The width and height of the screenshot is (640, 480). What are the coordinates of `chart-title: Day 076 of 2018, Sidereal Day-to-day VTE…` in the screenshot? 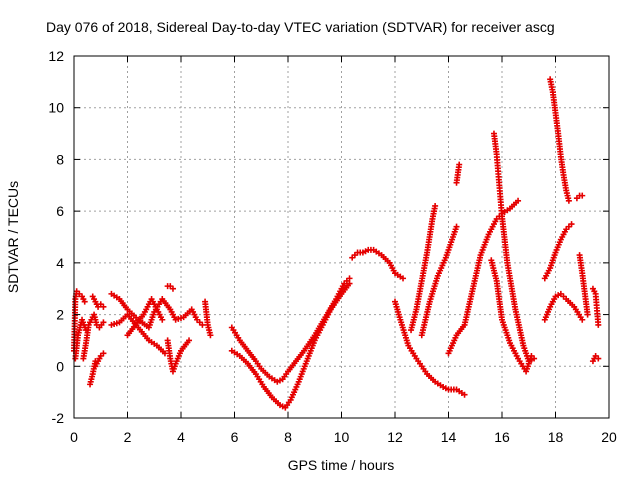 It's located at (300, 27).